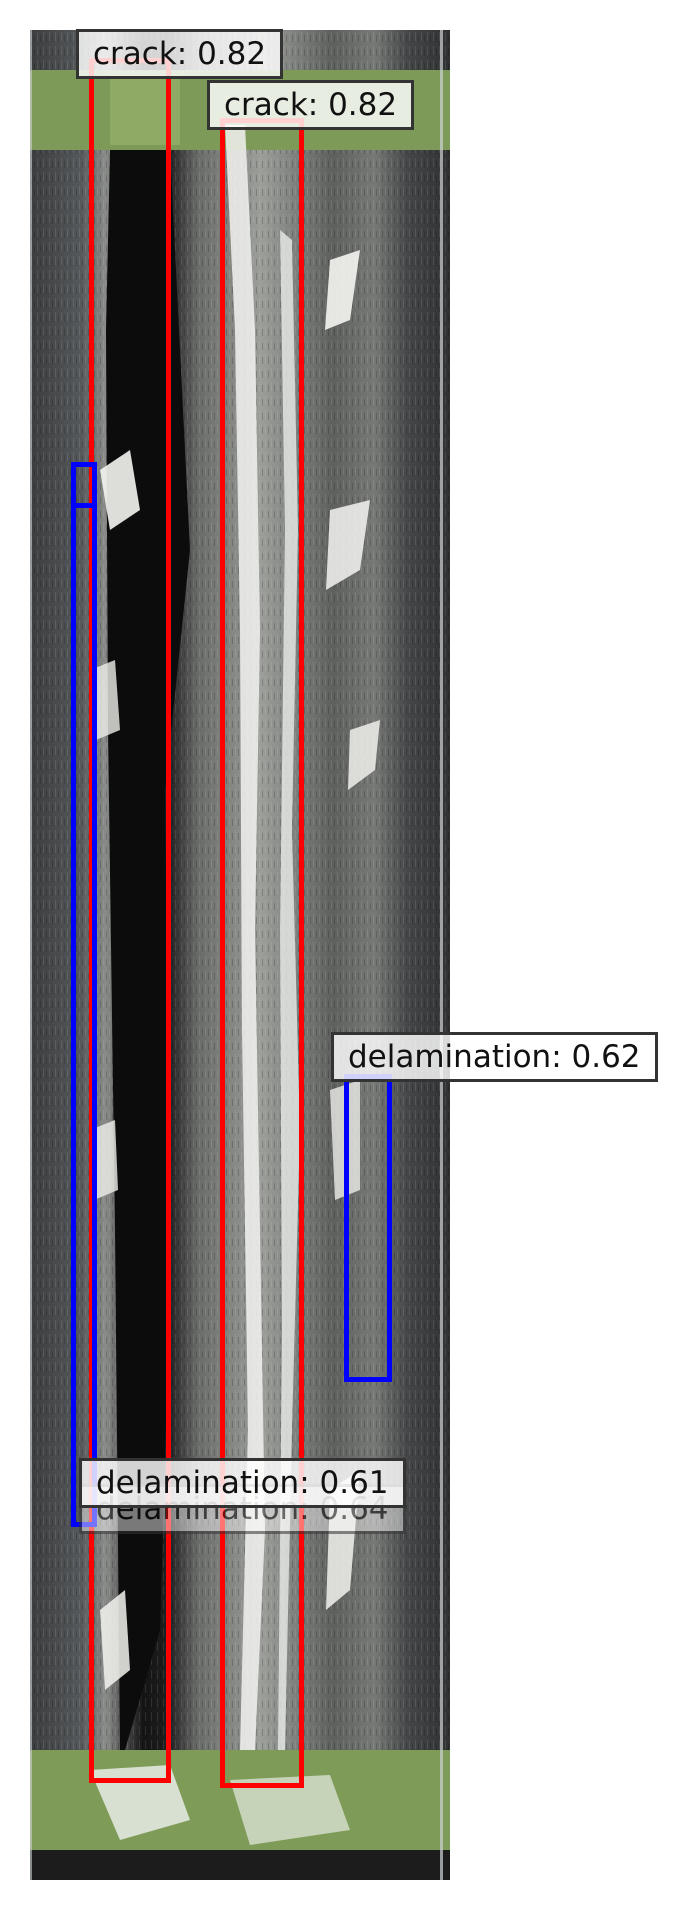 The width and height of the screenshot is (696, 1907). What do you see at coordinates (311, 105) in the screenshot?
I see `detection-label-crack-2: crack: 0.82` at bounding box center [311, 105].